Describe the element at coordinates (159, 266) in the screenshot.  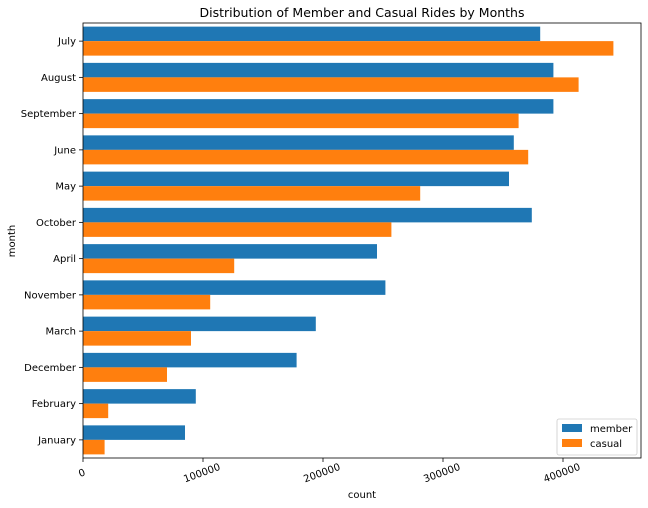
I see `bar-casual-april` at that location.